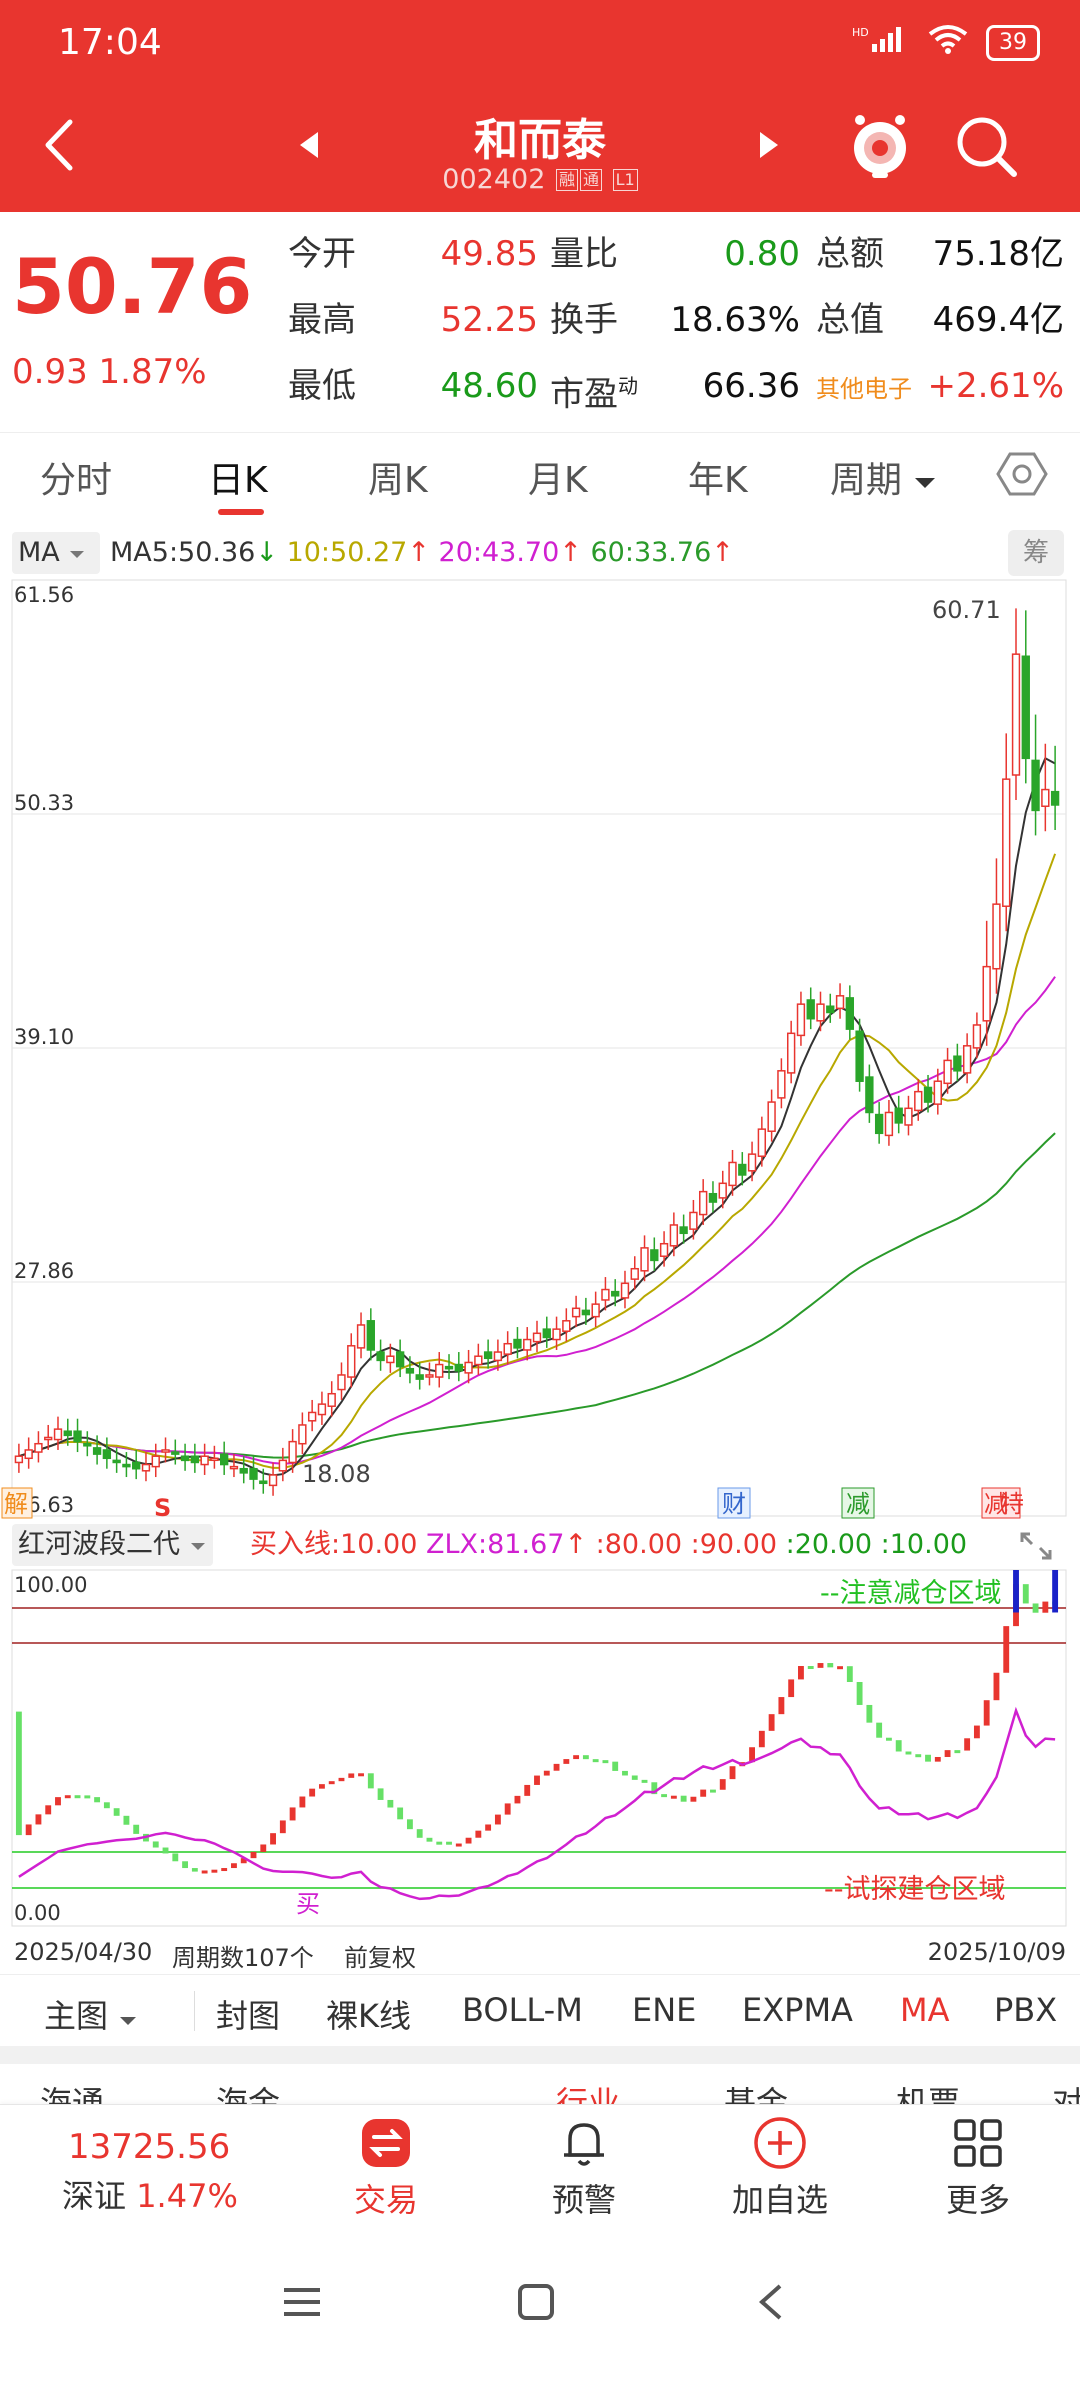 This screenshot has width=1080, height=2400. Describe the element at coordinates (1036, 1546) in the screenshot. I see `expand-icon` at that location.